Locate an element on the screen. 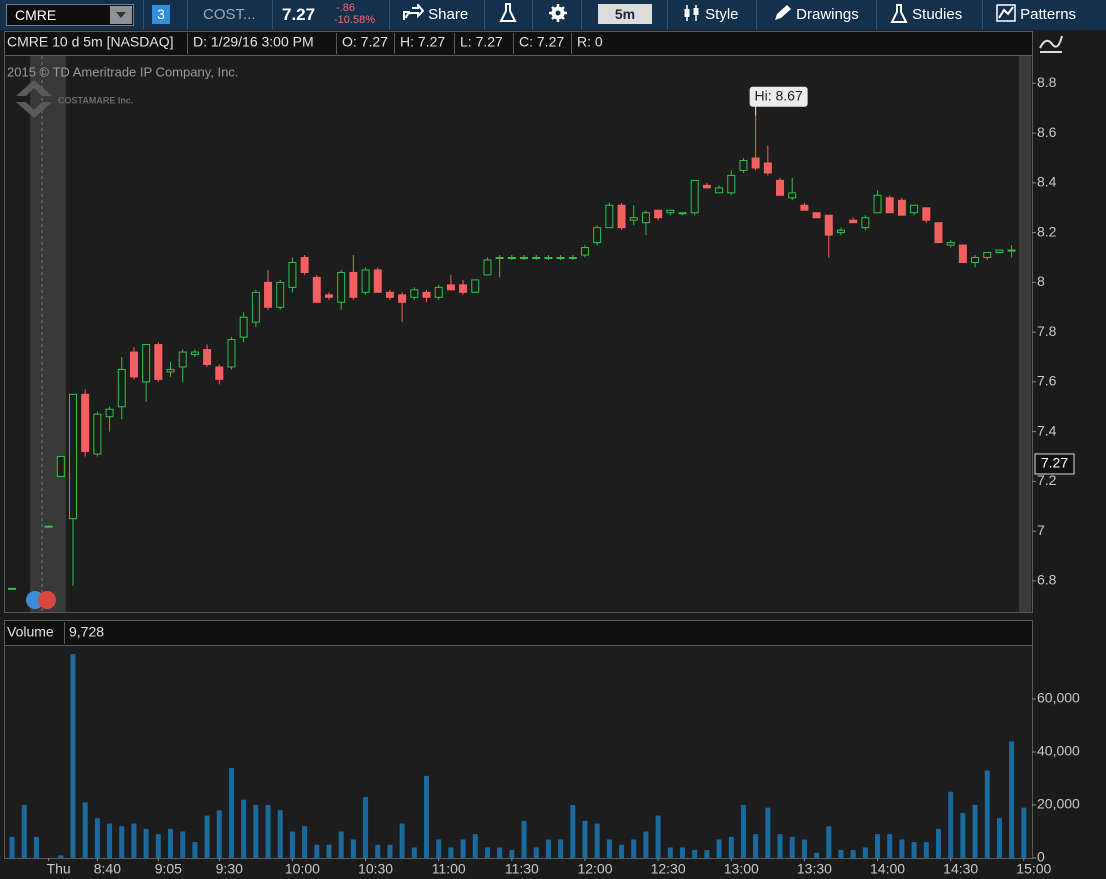 Image resolution: width=1106 pixels, height=879 pixels. share-icon is located at coordinates (414, 11).